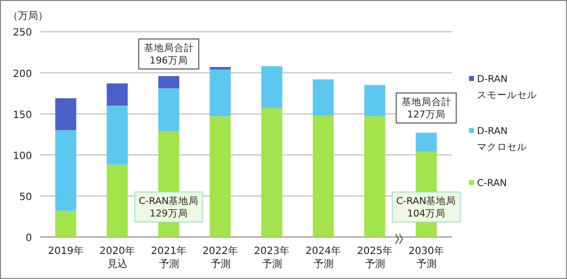 The height and width of the screenshot is (279, 567). What do you see at coordinates (22, 115) in the screenshot?
I see `y-tick-label: 150` at bounding box center [22, 115].